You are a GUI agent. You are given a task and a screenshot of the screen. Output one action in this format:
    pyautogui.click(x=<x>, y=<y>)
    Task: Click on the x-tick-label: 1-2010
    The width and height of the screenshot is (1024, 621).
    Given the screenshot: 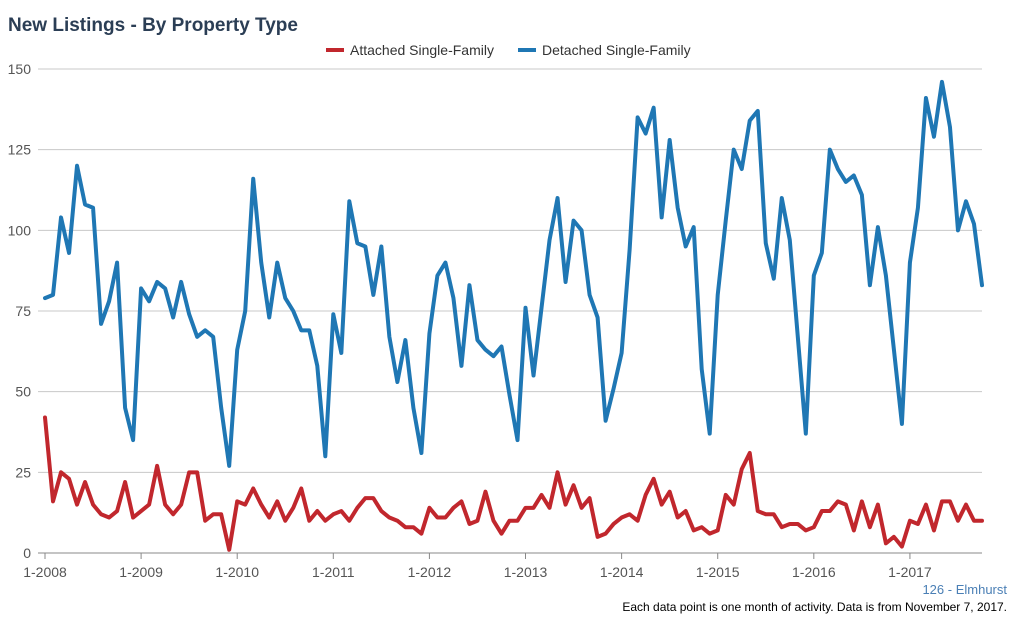 What is the action you would take?
    pyautogui.click(x=237, y=572)
    